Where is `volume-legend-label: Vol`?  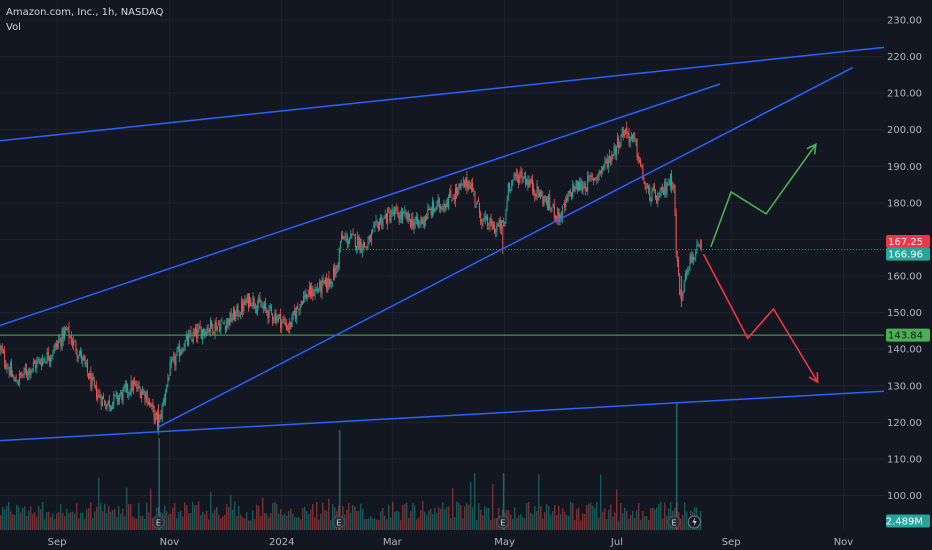
volume-legend-label: Vol is located at coordinates (13, 27).